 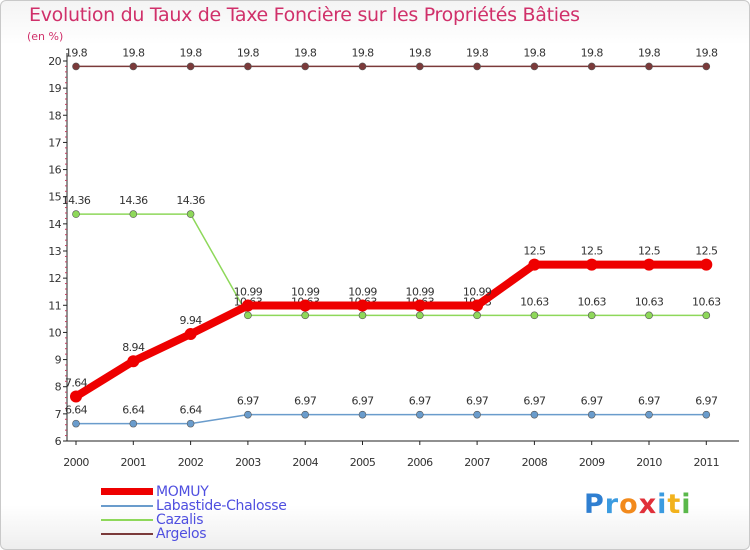 I want to click on y-tick-label: 12, so click(x=54, y=278).